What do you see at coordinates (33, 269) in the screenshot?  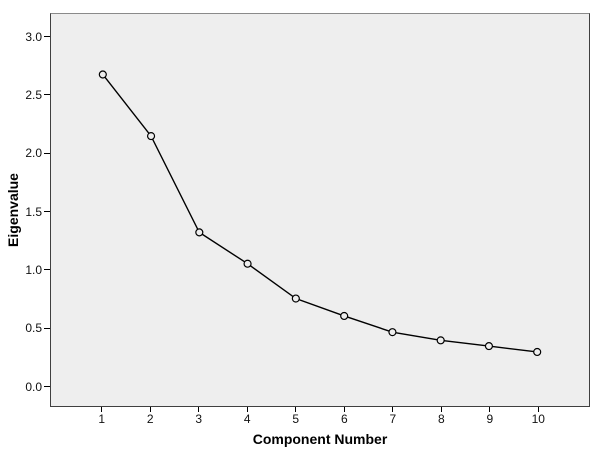 I see `y-tick-label: 1.0` at bounding box center [33, 269].